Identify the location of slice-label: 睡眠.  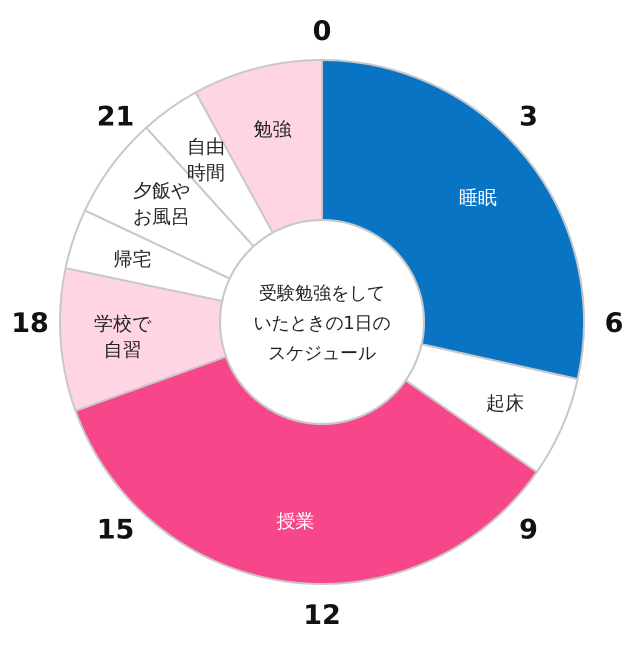
(478, 197).